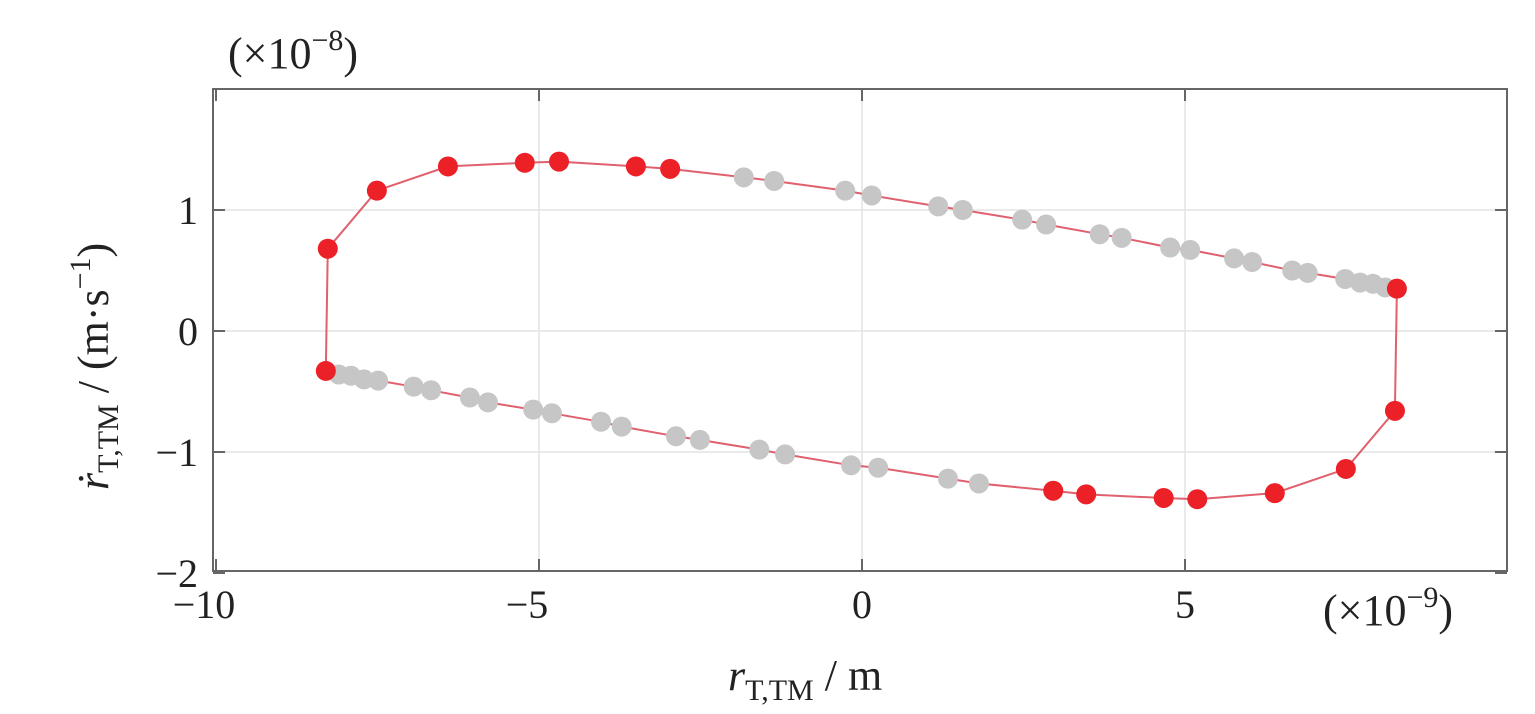  I want to click on x-tick-label: 5, so click(1185, 604).